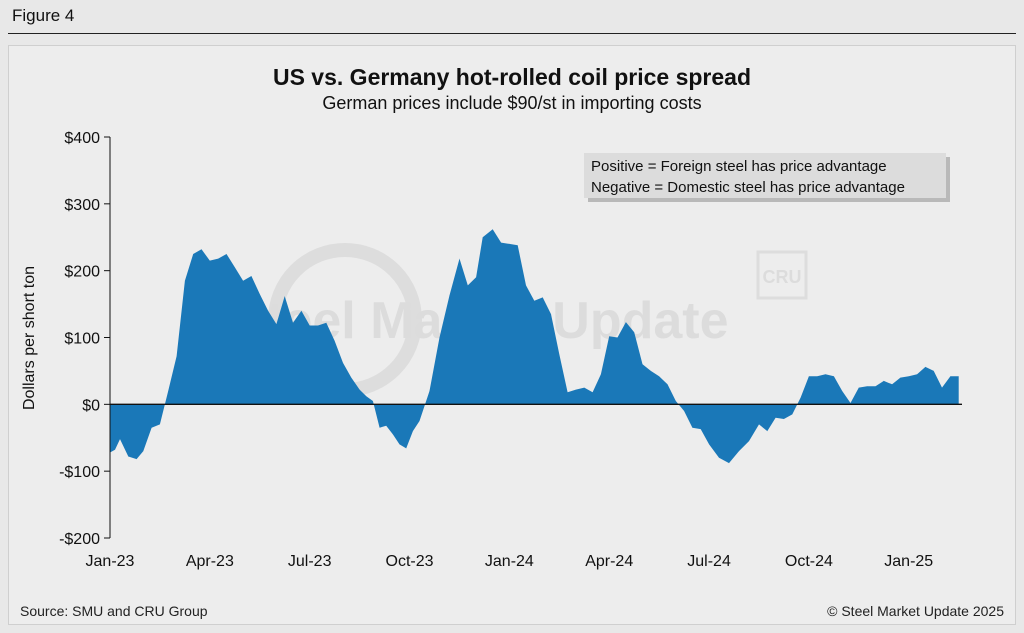  Describe the element at coordinates (110, 561) in the screenshot. I see `x-tick-label: Jan-23` at that location.